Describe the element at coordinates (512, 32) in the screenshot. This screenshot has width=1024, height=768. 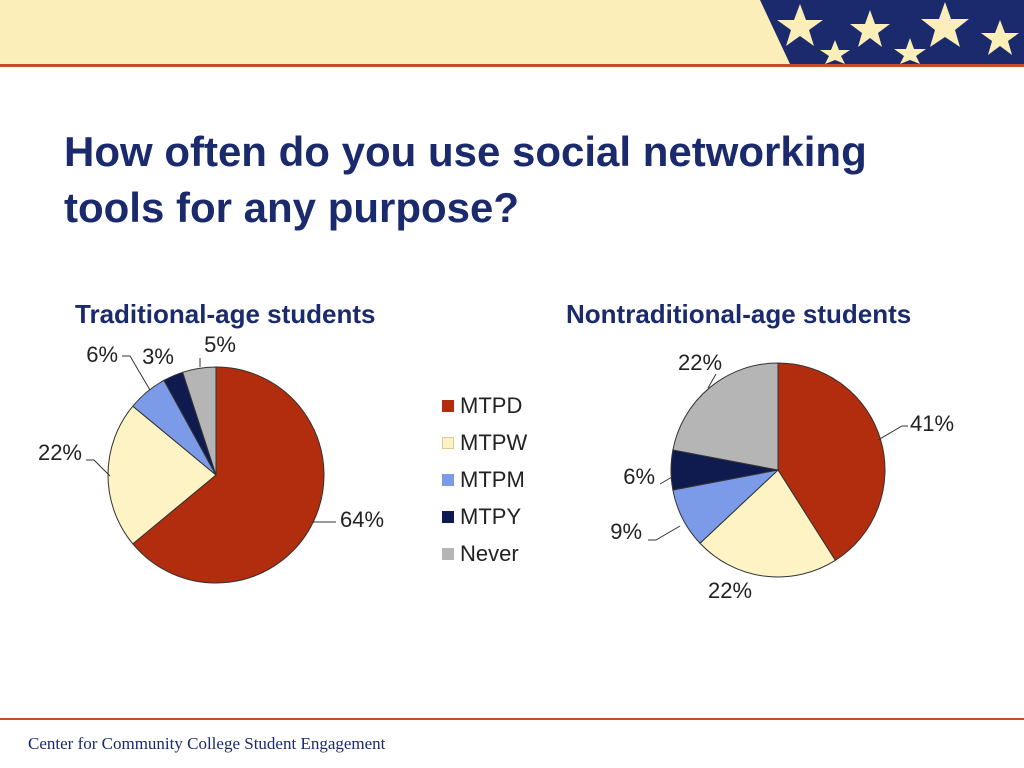
I see `top-banner` at that location.